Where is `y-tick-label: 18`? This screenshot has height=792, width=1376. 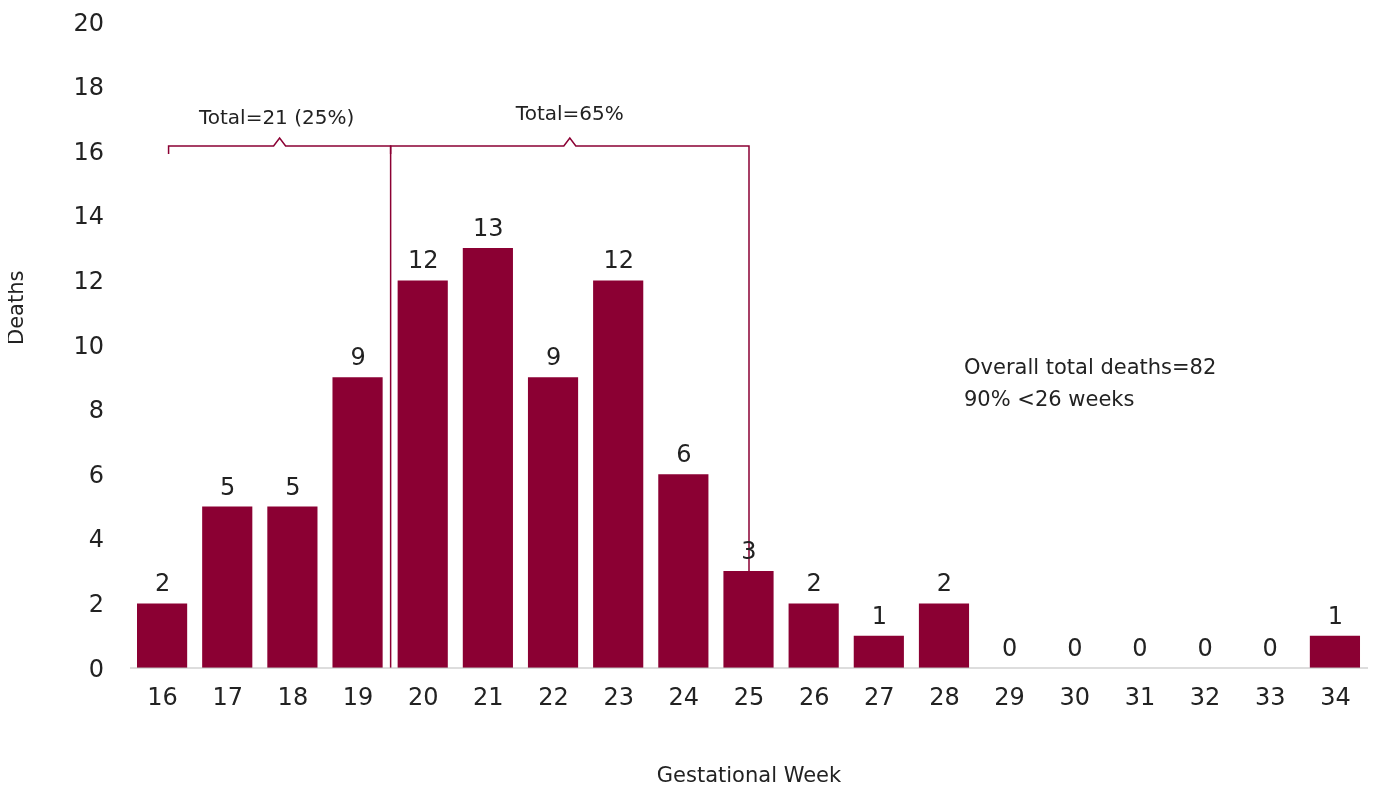 y-tick-label: 18 is located at coordinates (88, 87).